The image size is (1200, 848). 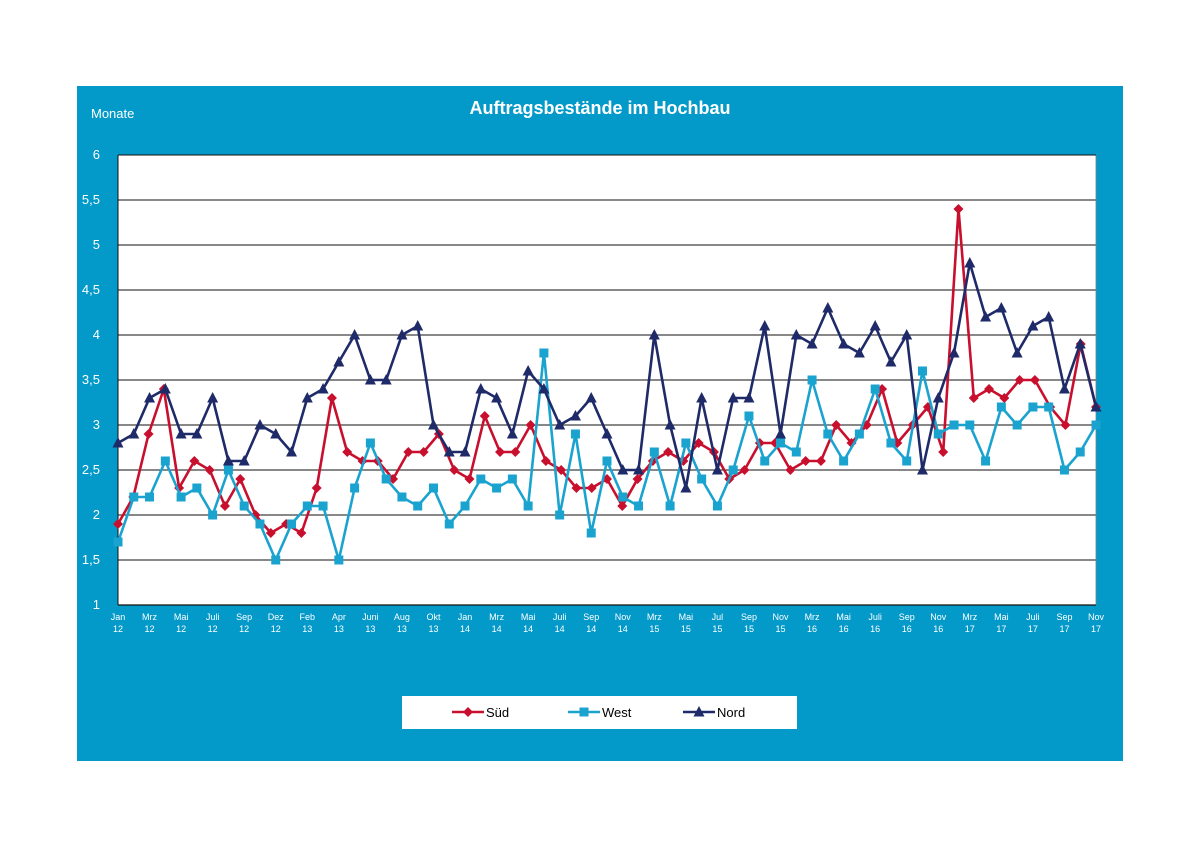 What do you see at coordinates (339, 617) in the screenshot?
I see `x-tick-label: Apr` at bounding box center [339, 617].